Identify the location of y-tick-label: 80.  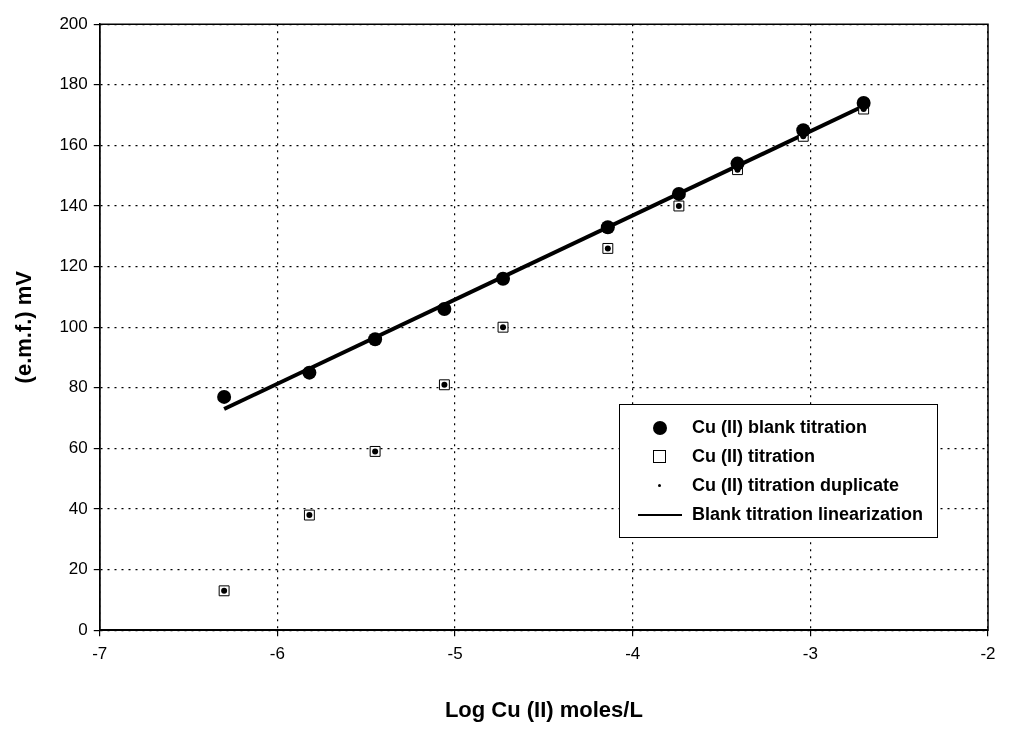
(78, 387).